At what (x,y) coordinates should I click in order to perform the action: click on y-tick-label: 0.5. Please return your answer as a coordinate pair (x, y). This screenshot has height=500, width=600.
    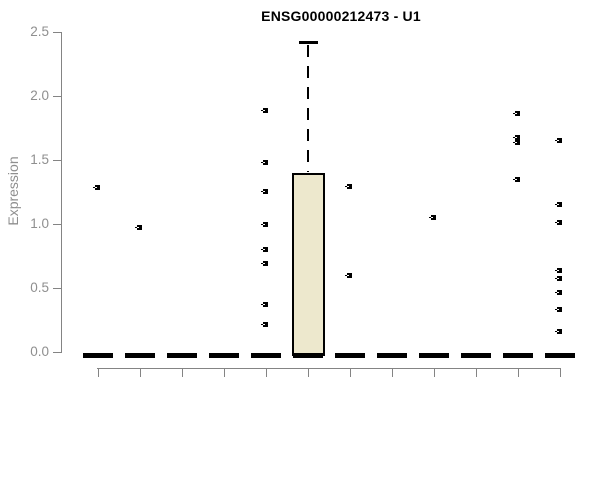
    Looking at the image, I should click on (39, 287).